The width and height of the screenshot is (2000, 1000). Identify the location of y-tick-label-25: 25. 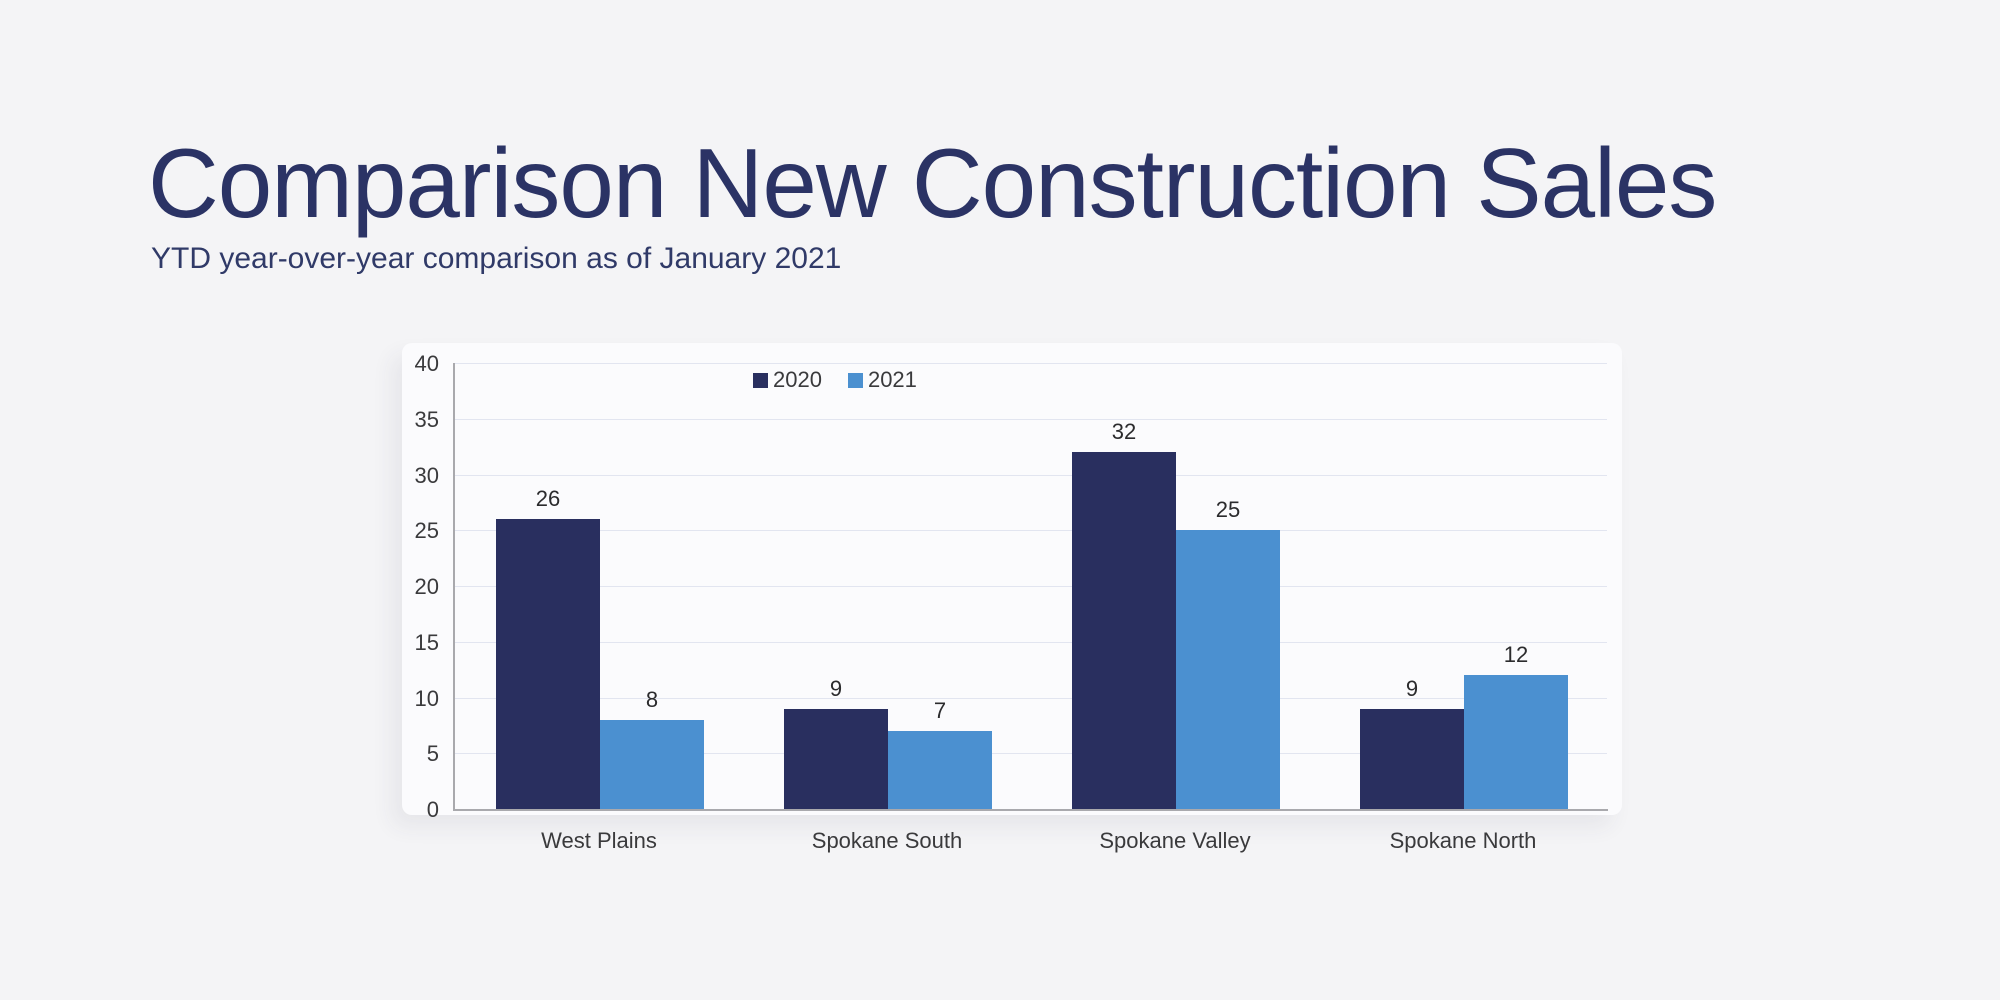
(426, 530).